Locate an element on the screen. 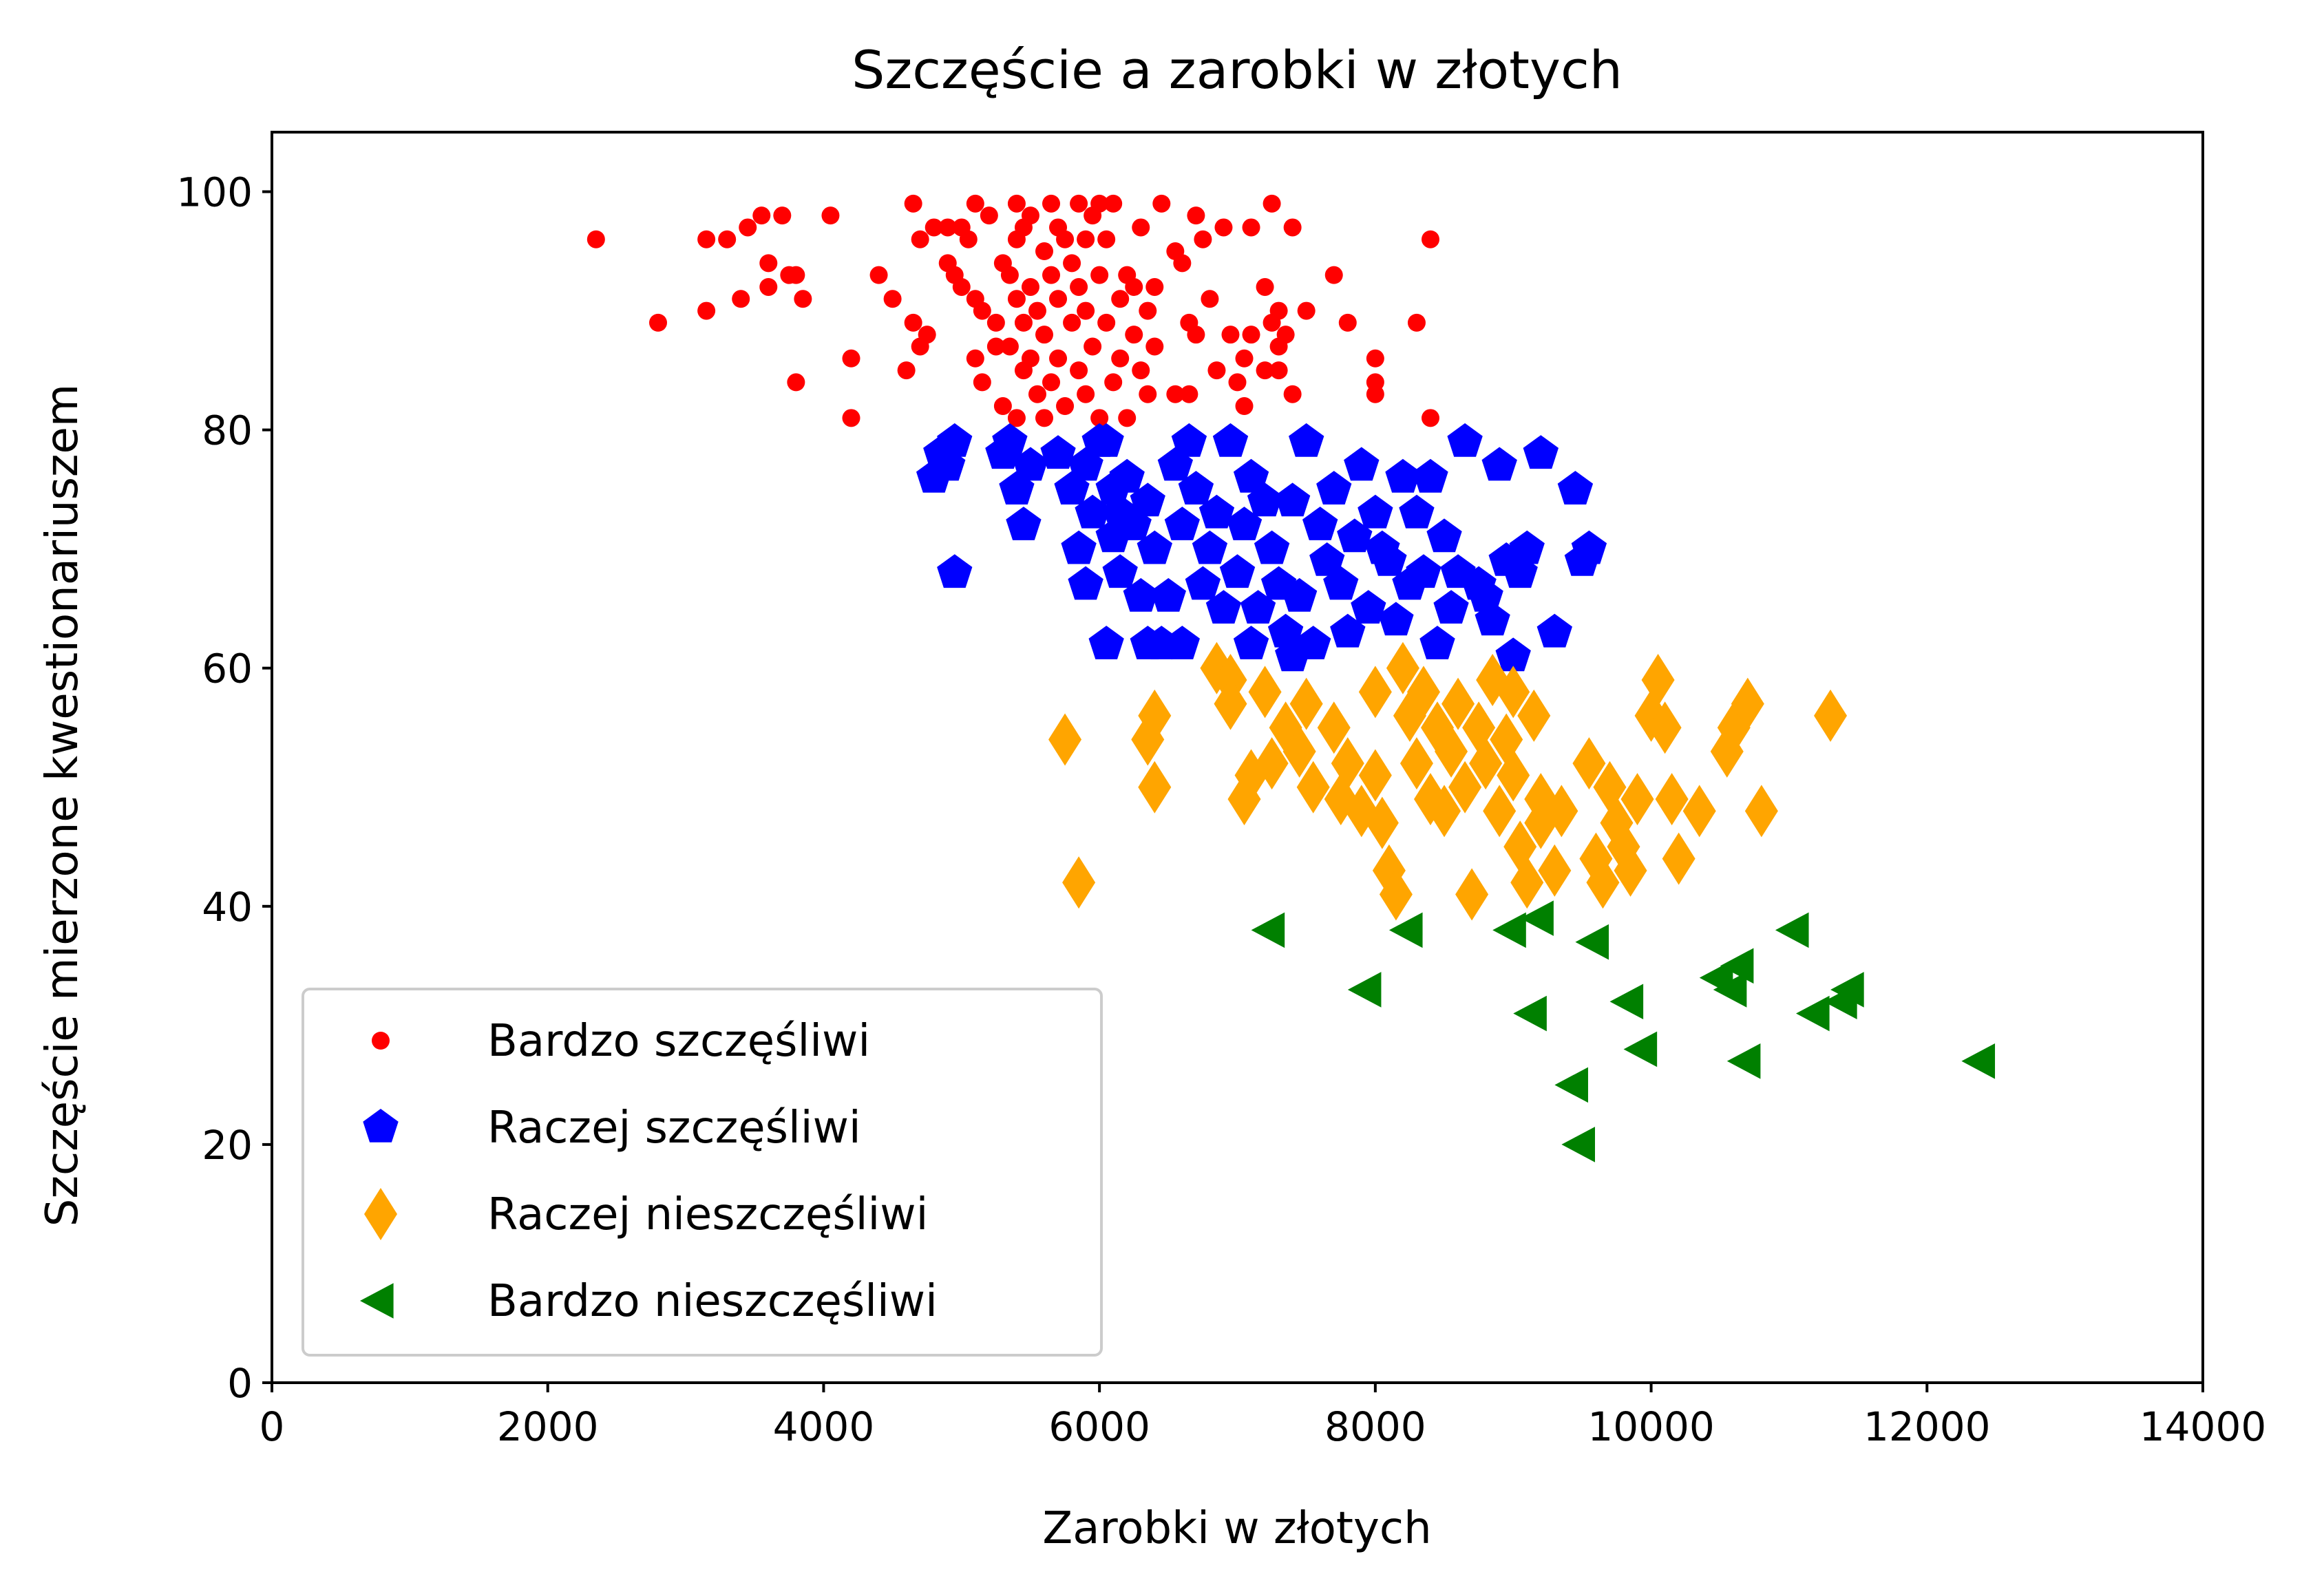  x-tick-label: 14000 is located at coordinates (2204, 1426).